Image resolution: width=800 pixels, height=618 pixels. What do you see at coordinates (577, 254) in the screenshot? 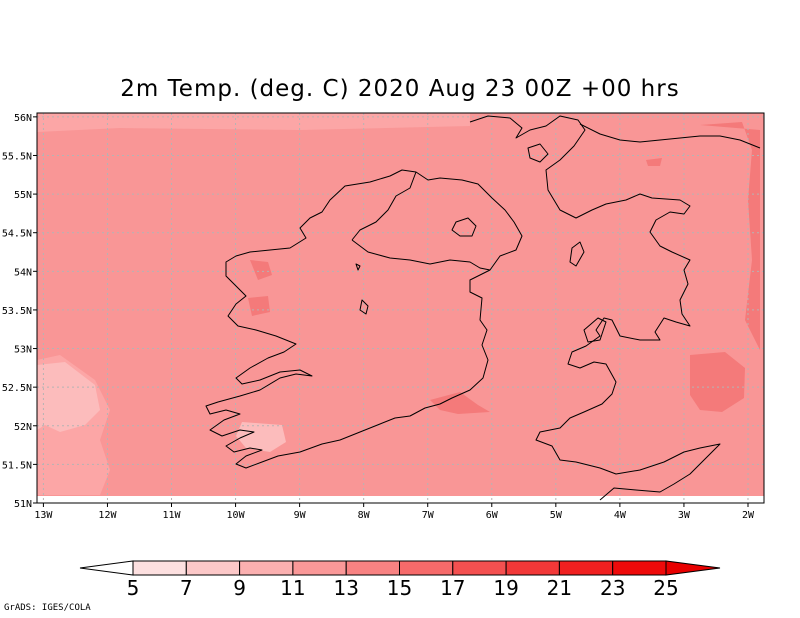
I see `isle-of-man` at bounding box center [577, 254].